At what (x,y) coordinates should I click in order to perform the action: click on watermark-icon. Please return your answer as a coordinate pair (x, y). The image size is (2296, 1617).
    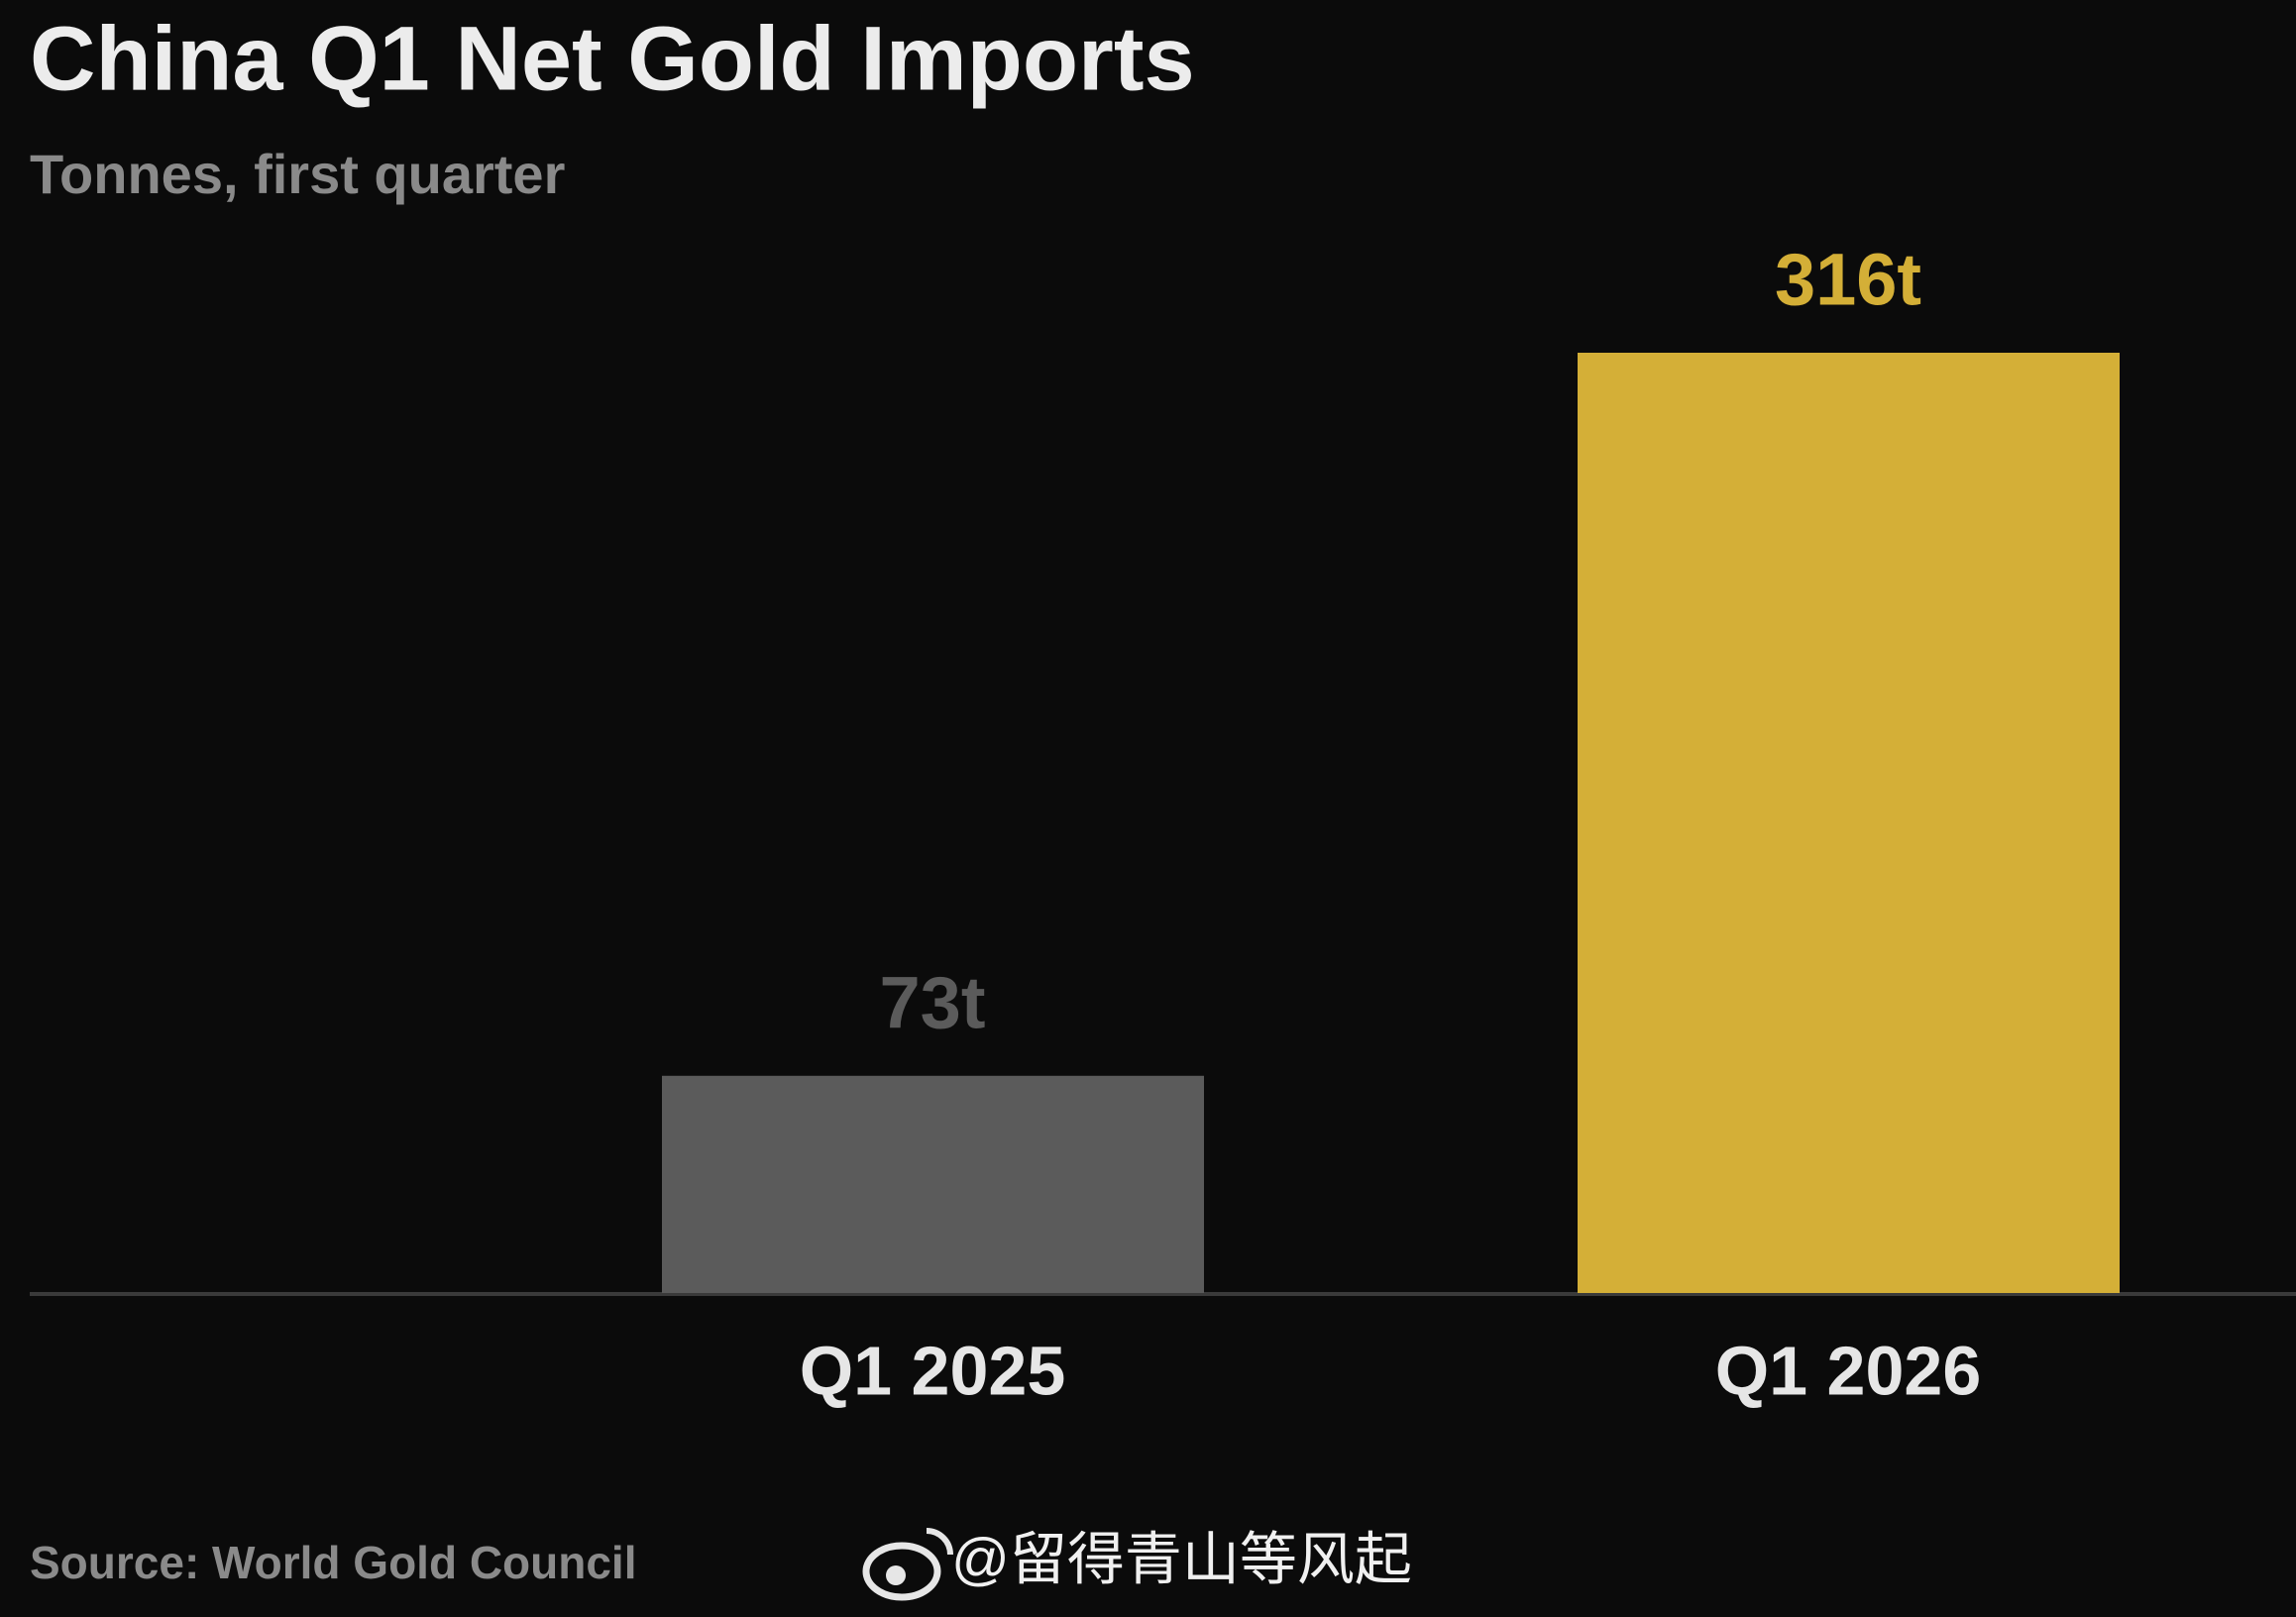
    Looking at the image, I should click on (907, 1565).